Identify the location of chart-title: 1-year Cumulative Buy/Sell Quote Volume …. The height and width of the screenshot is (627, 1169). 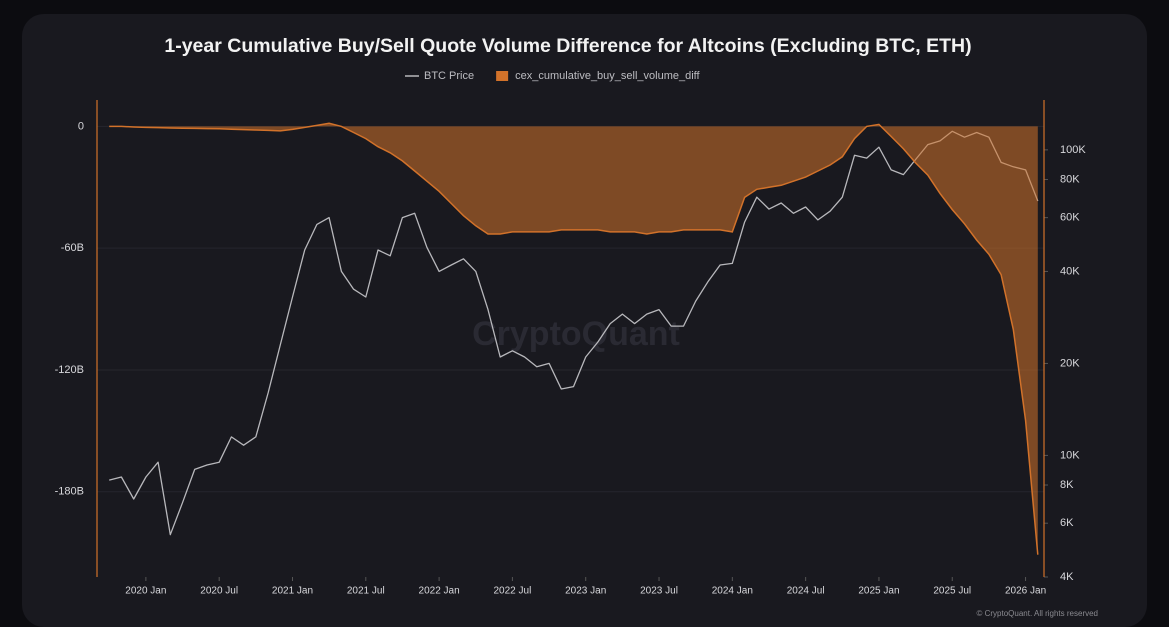
(567, 46).